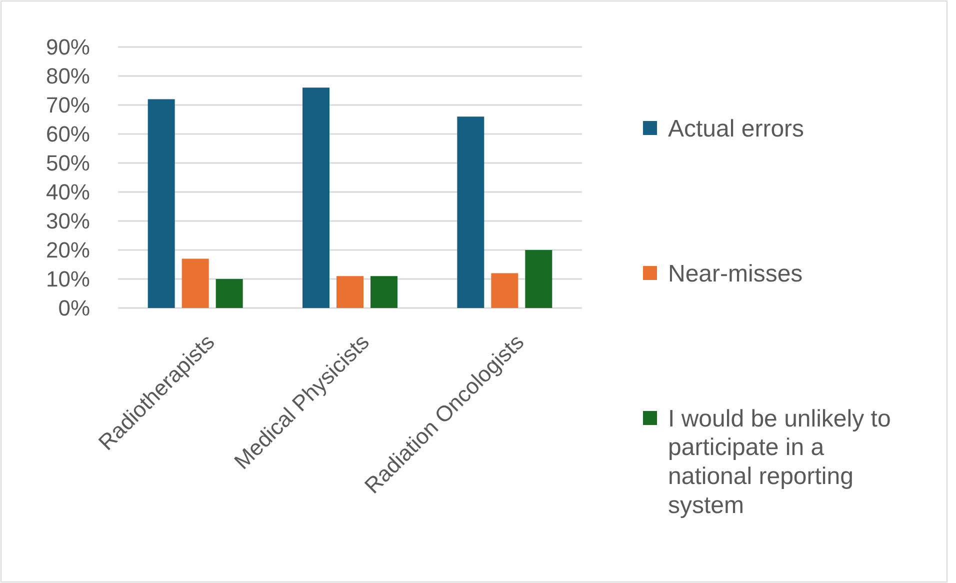 Image resolution: width=956 pixels, height=583 pixels. Describe the element at coordinates (735, 274) in the screenshot. I see `legend-label: Near-misses` at that location.